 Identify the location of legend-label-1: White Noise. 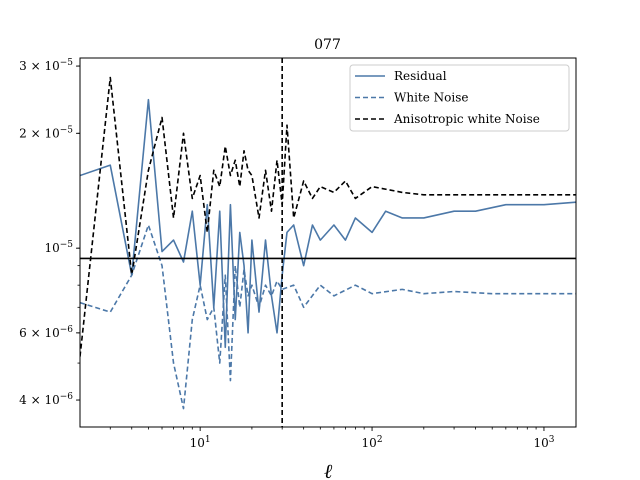
(431, 98).